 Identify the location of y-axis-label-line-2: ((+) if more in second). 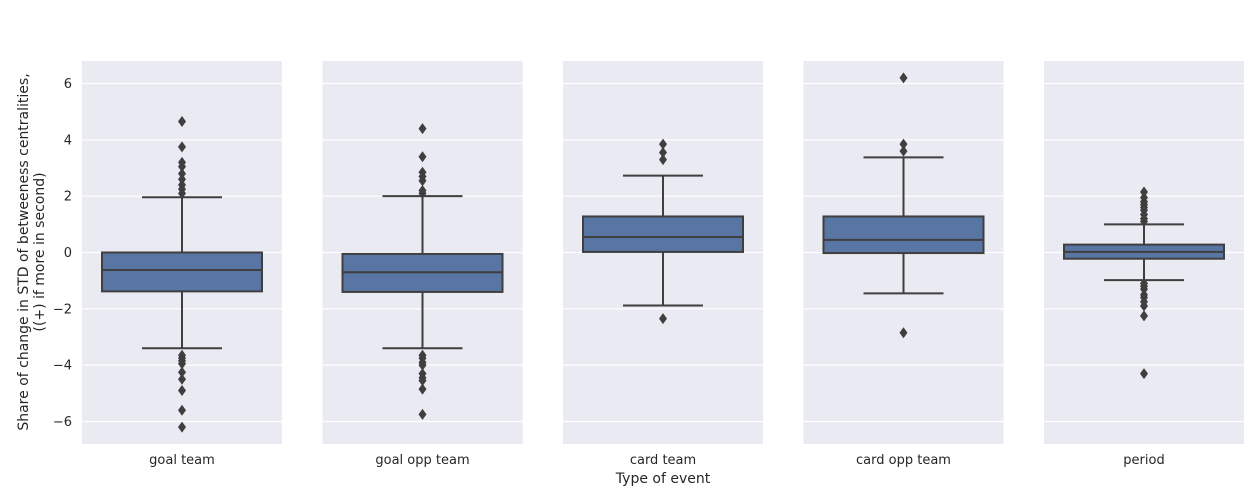
(40, 251).